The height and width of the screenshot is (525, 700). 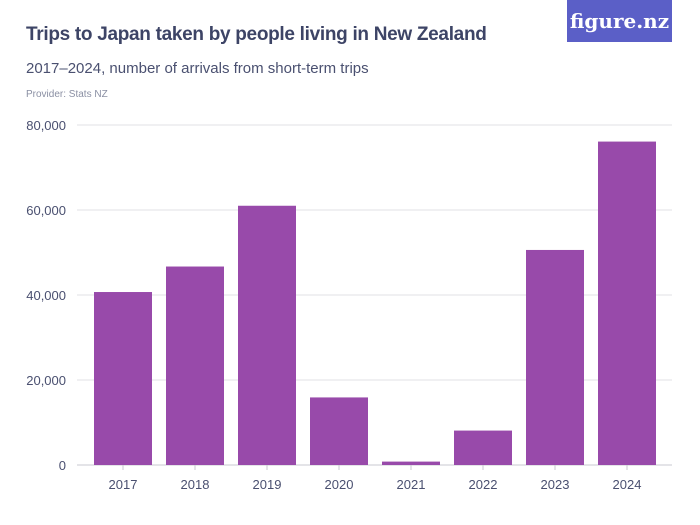 What do you see at coordinates (67, 94) in the screenshot?
I see `provider-note: Provider: Stats NZ` at bounding box center [67, 94].